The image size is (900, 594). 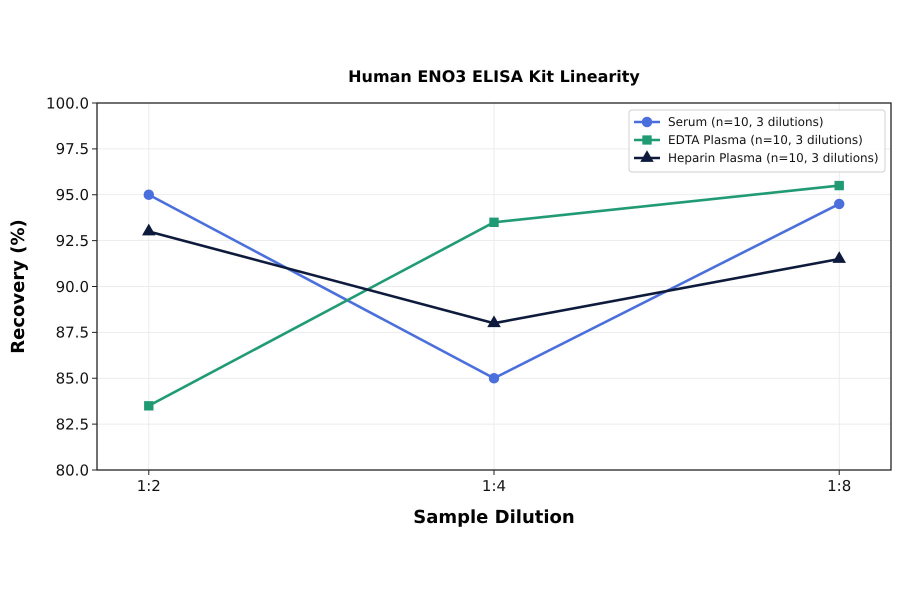 I want to click on x-tick-label: 1:2, so click(x=148, y=486).